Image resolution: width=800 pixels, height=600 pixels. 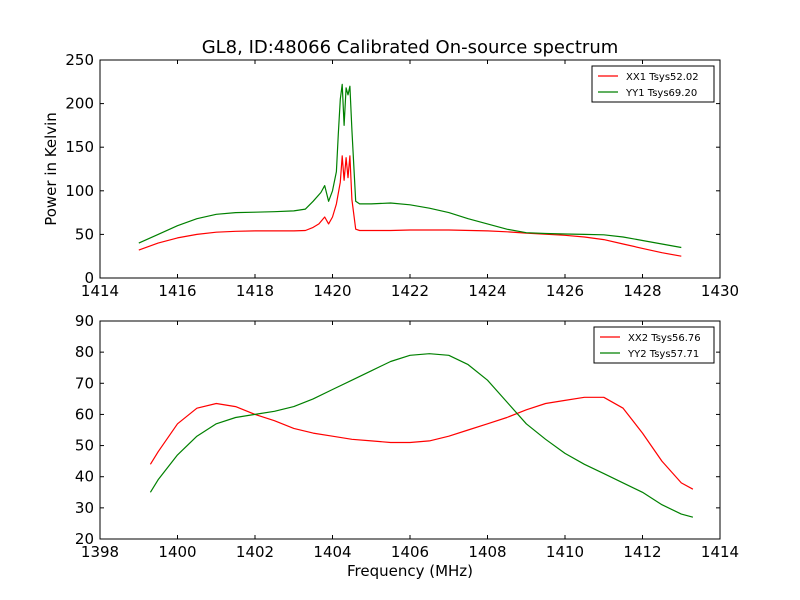 I want to click on y-tick-label: 90, so click(x=84, y=321).